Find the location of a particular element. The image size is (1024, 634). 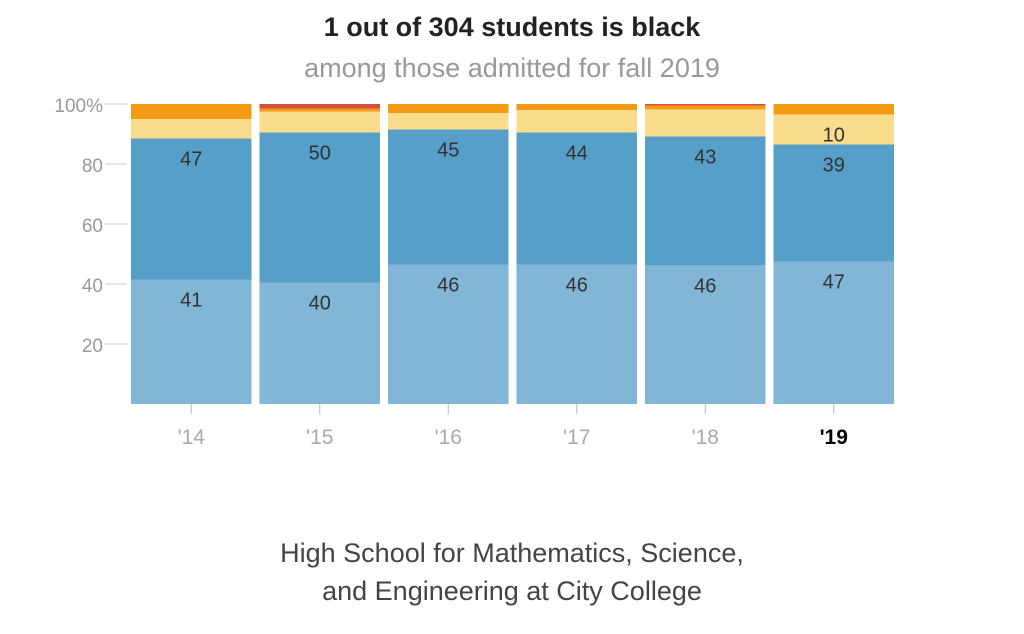

x-tick-label: '18 is located at coordinates (705, 437).